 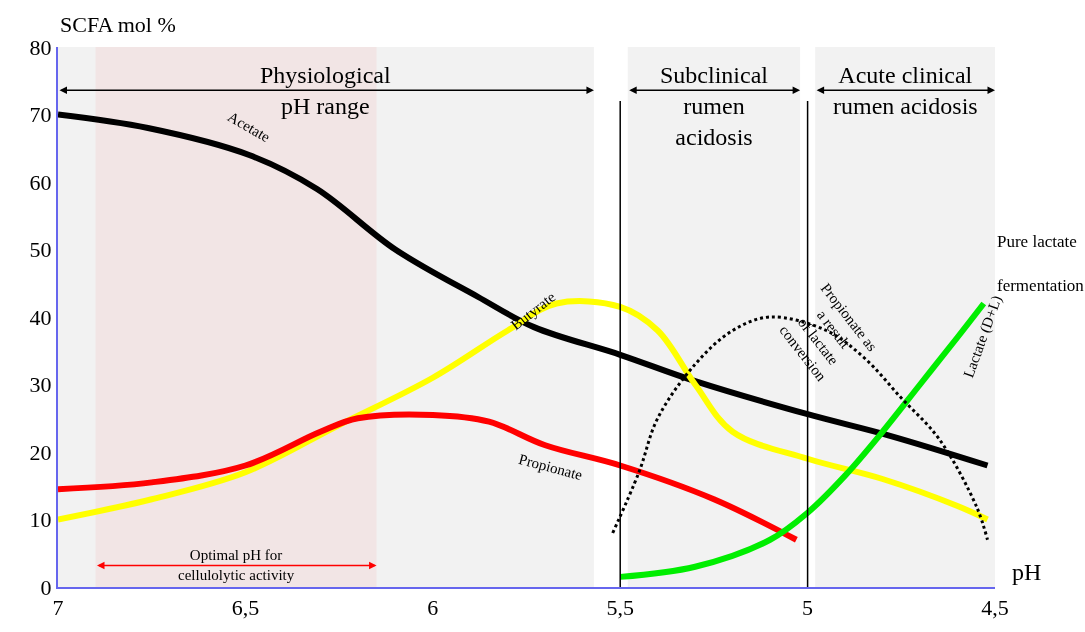 I want to click on y-tick-label: 70, so click(x=40, y=115).